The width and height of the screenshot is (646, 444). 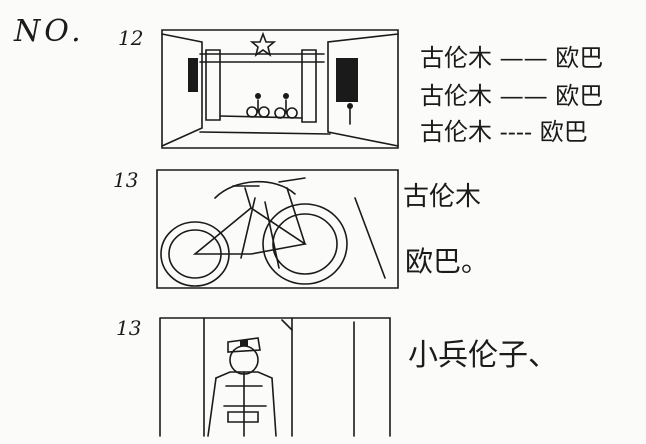 I want to click on shot-number-1: 12, so click(x=131, y=38).